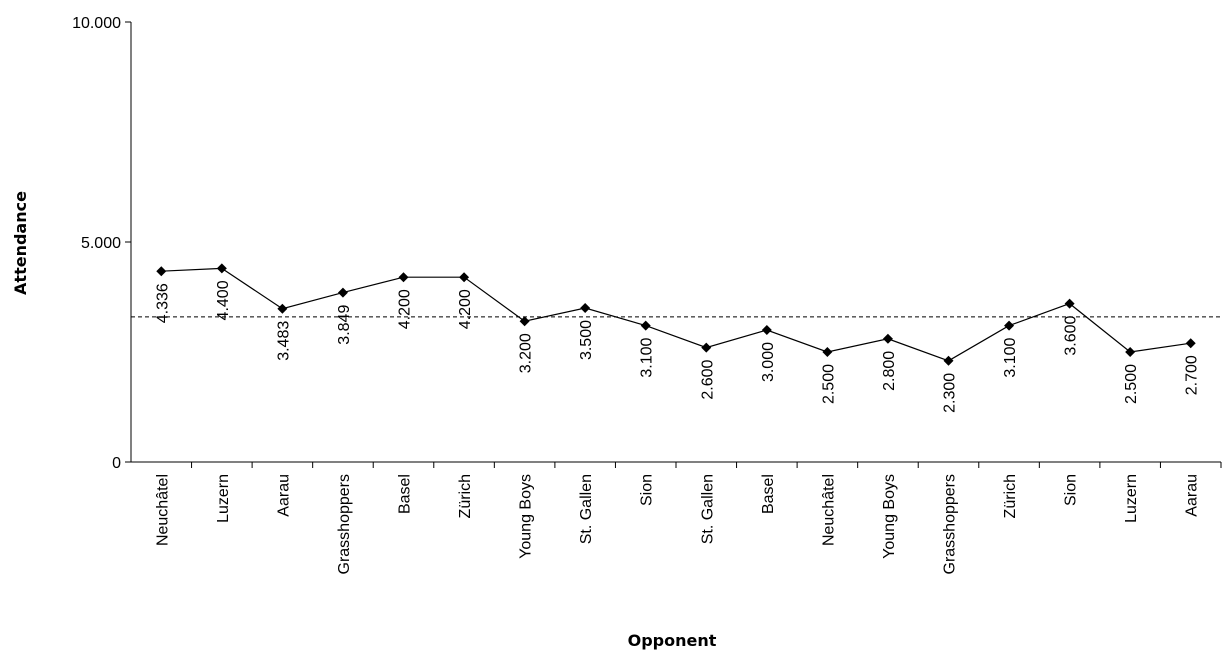 This screenshot has width=1228, height=655. Describe the element at coordinates (889, 371) in the screenshot. I see `data-label: 2.800` at that location.